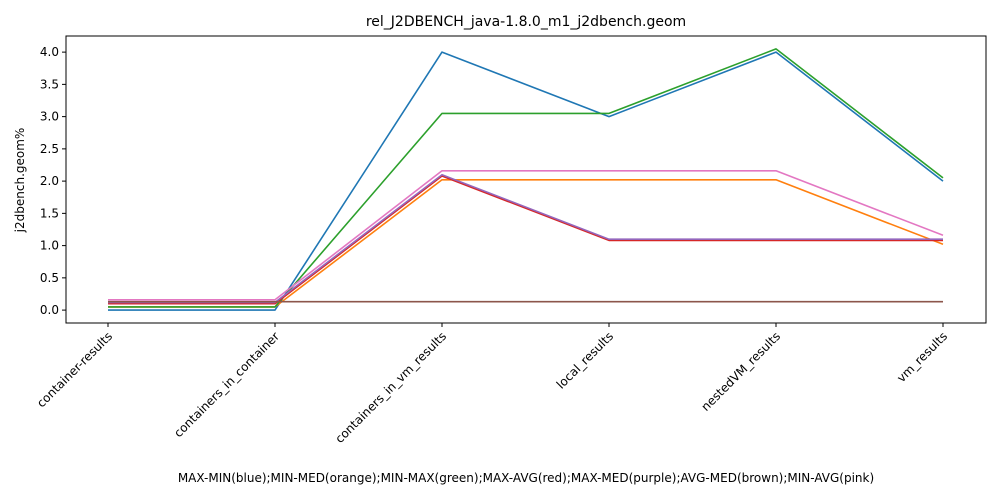  Describe the element at coordinates (922, 357) in the screenshot. I see `x-tick-label: vm_results` at that location.